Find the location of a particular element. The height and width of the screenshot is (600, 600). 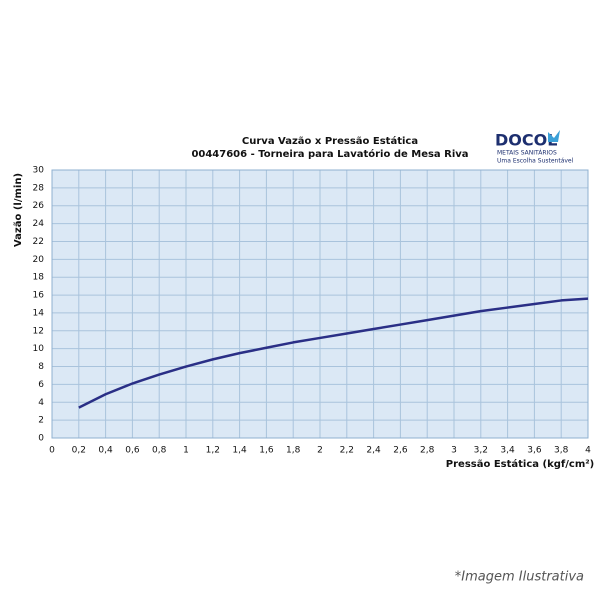

y-tick-label: 22 is located at coordinates (38, 242).